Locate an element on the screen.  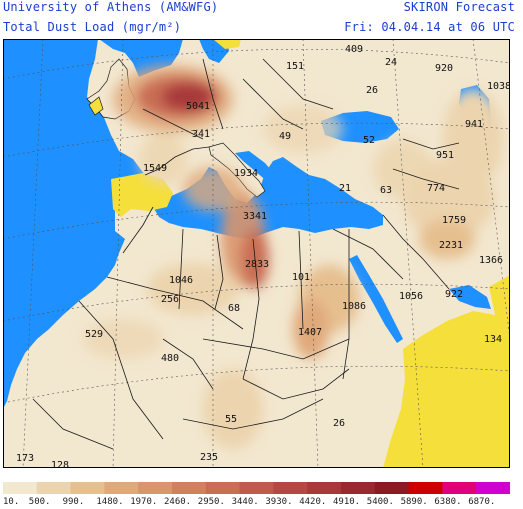
map-value: 24 is located at coordinates (391, 62).